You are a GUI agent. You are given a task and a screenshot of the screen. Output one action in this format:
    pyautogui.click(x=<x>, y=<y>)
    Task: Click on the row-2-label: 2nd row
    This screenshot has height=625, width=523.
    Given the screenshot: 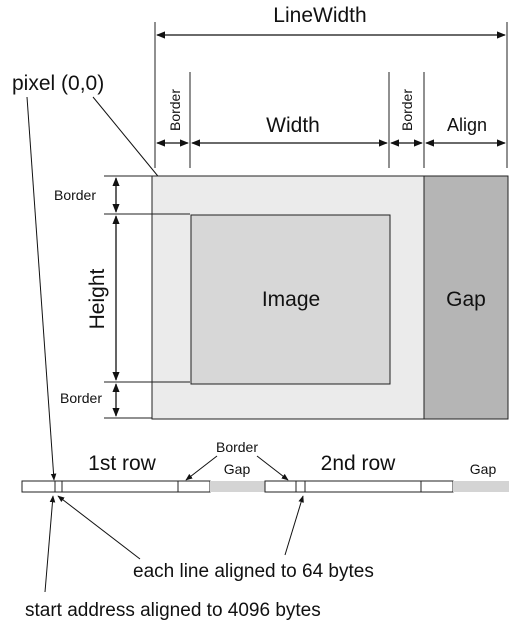 What is the action you would take?
    pyautogui.click(x=359, y=463)
    